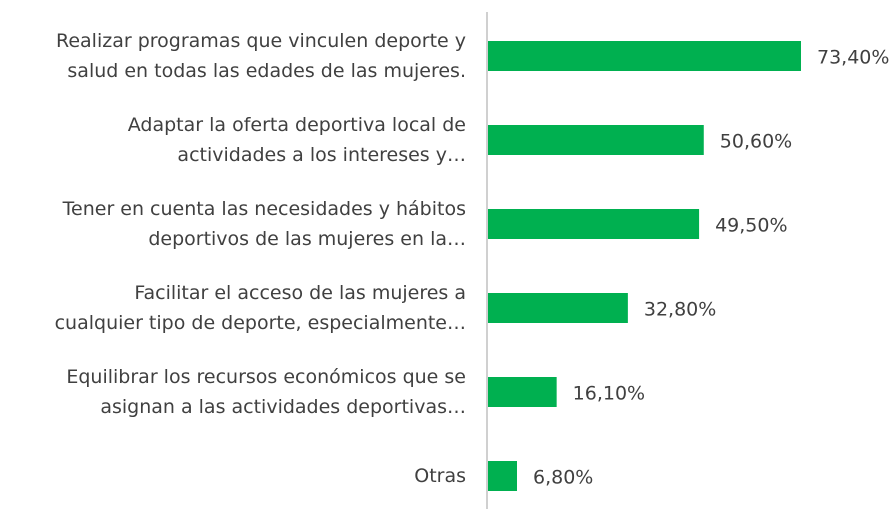 The image size is (893, 509). I want to click on value-label: 32,80%, so click(680, 310).